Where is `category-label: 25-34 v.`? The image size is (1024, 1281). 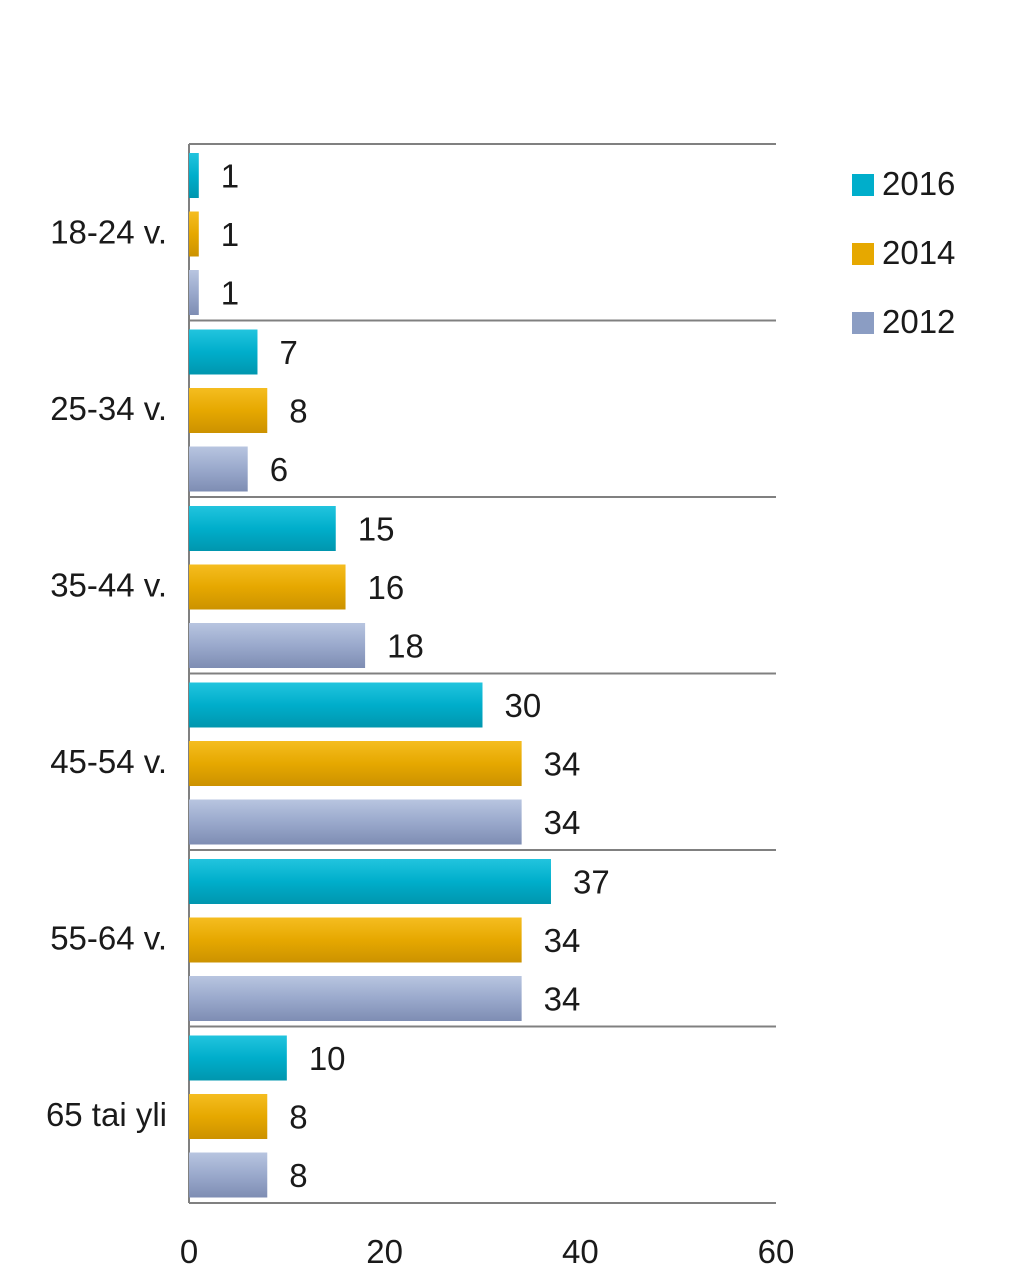 category-label: 25-34 v. is located at coordinates (108, 408).